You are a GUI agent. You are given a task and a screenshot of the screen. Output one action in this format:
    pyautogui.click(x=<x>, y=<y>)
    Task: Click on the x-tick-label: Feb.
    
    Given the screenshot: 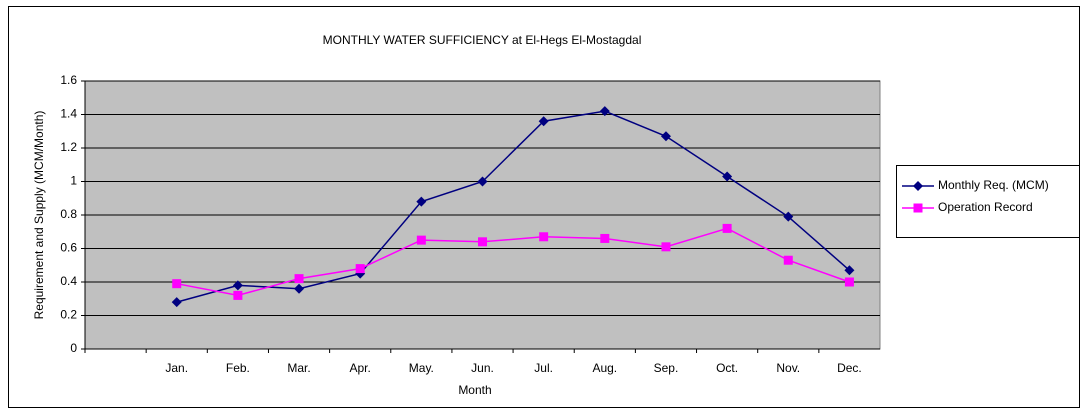 What is the action you would take?
    pyautogui.click(x=238, y=368)
    